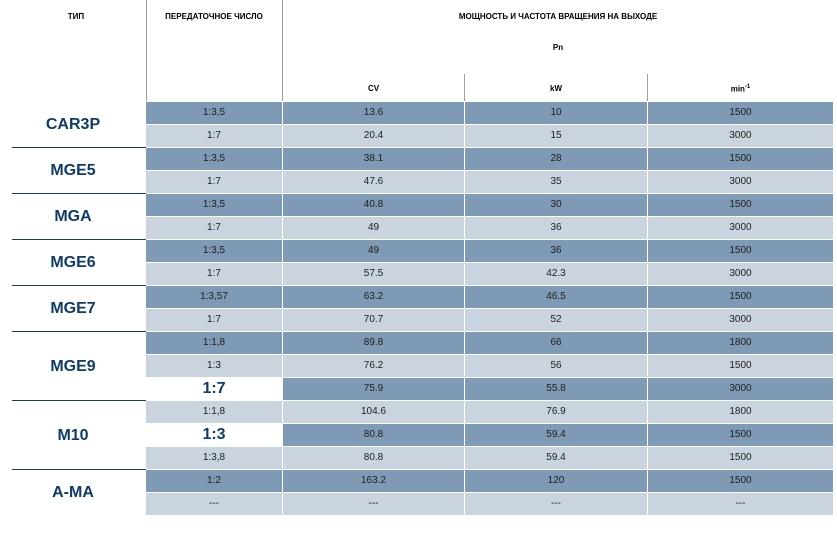 The image size is (837, 533). I want to click on cell-kw: 66, so click(556, 343).